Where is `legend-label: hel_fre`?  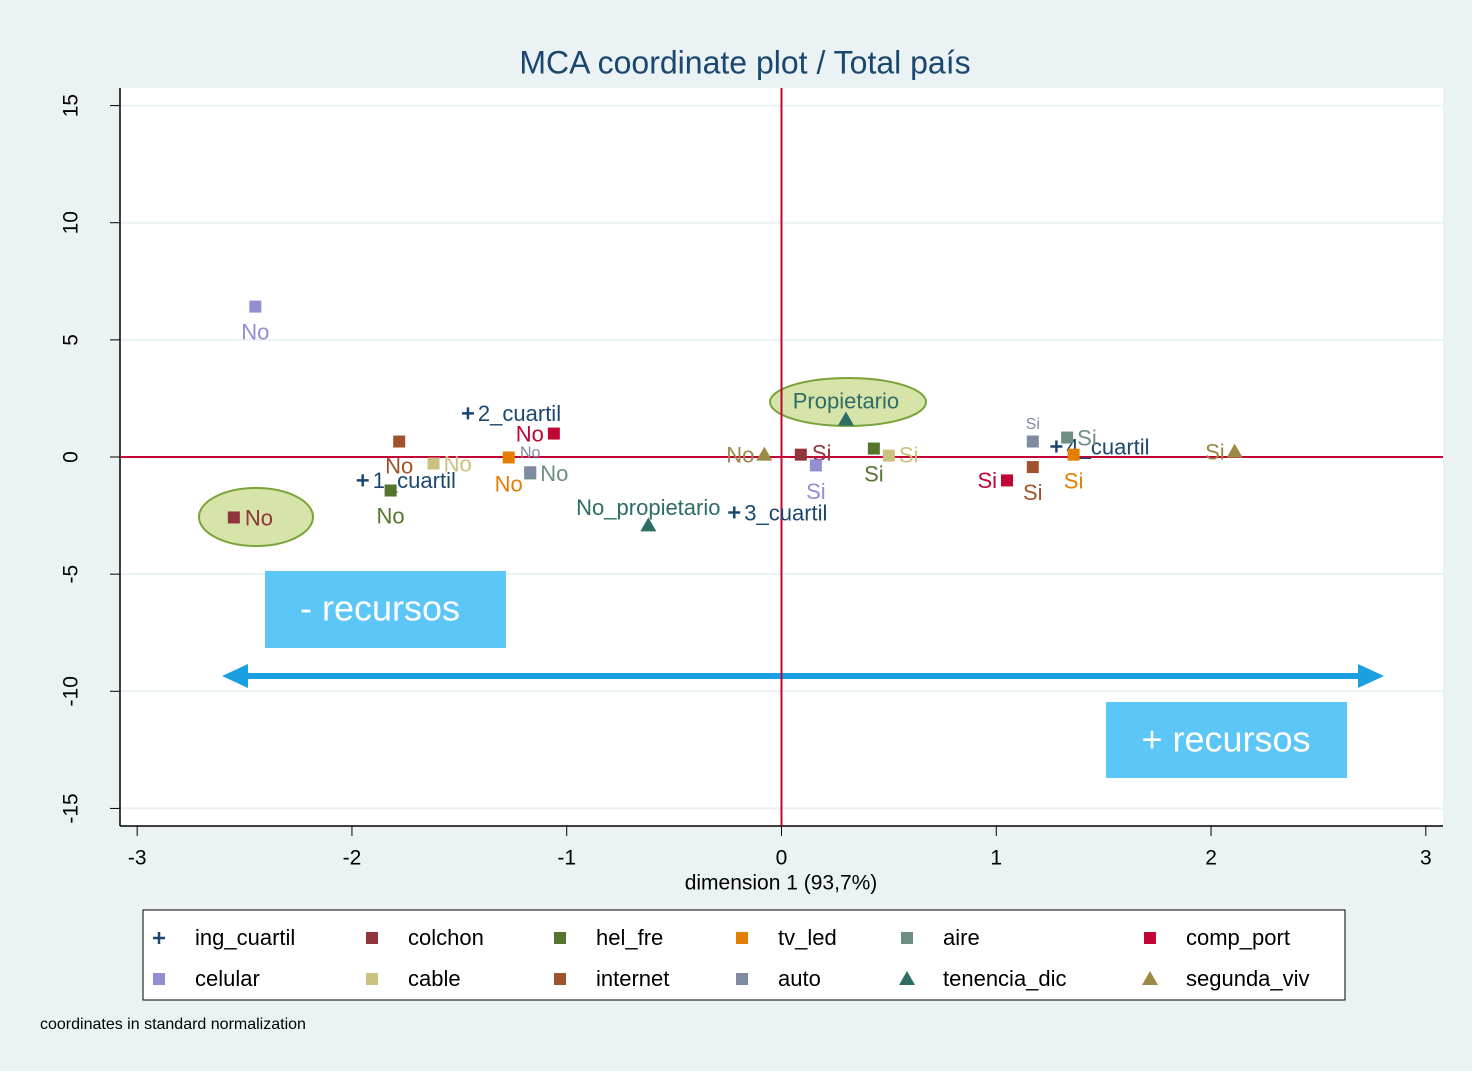
legend-label: hel_fre is located at coordinates (629, 937).